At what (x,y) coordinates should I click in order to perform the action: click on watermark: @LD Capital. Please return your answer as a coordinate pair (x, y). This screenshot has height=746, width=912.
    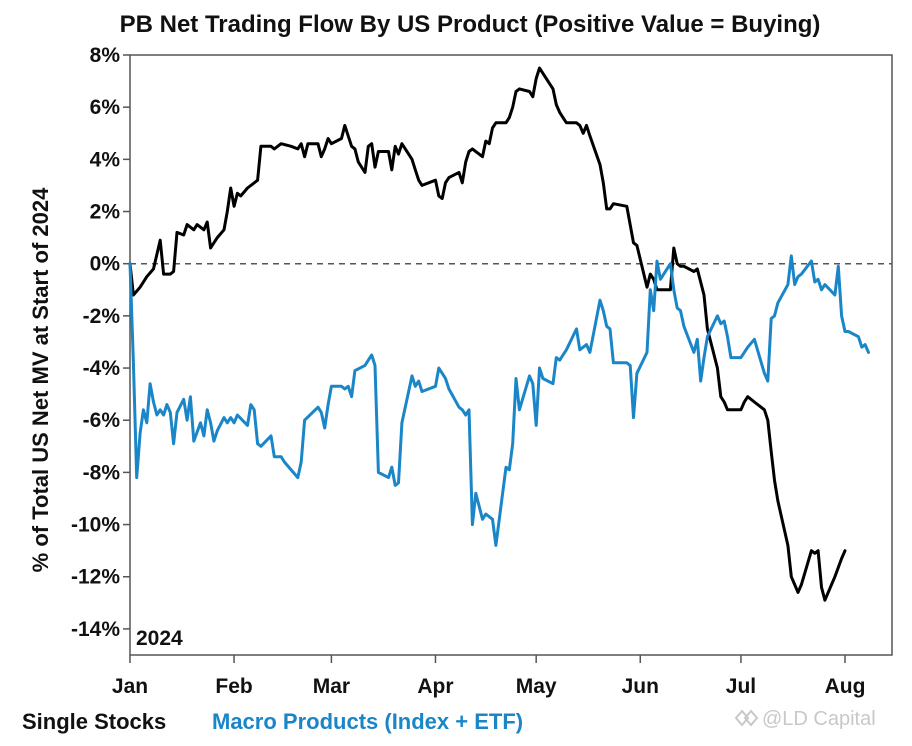
    Looking at the image, I should click on (805, 719).